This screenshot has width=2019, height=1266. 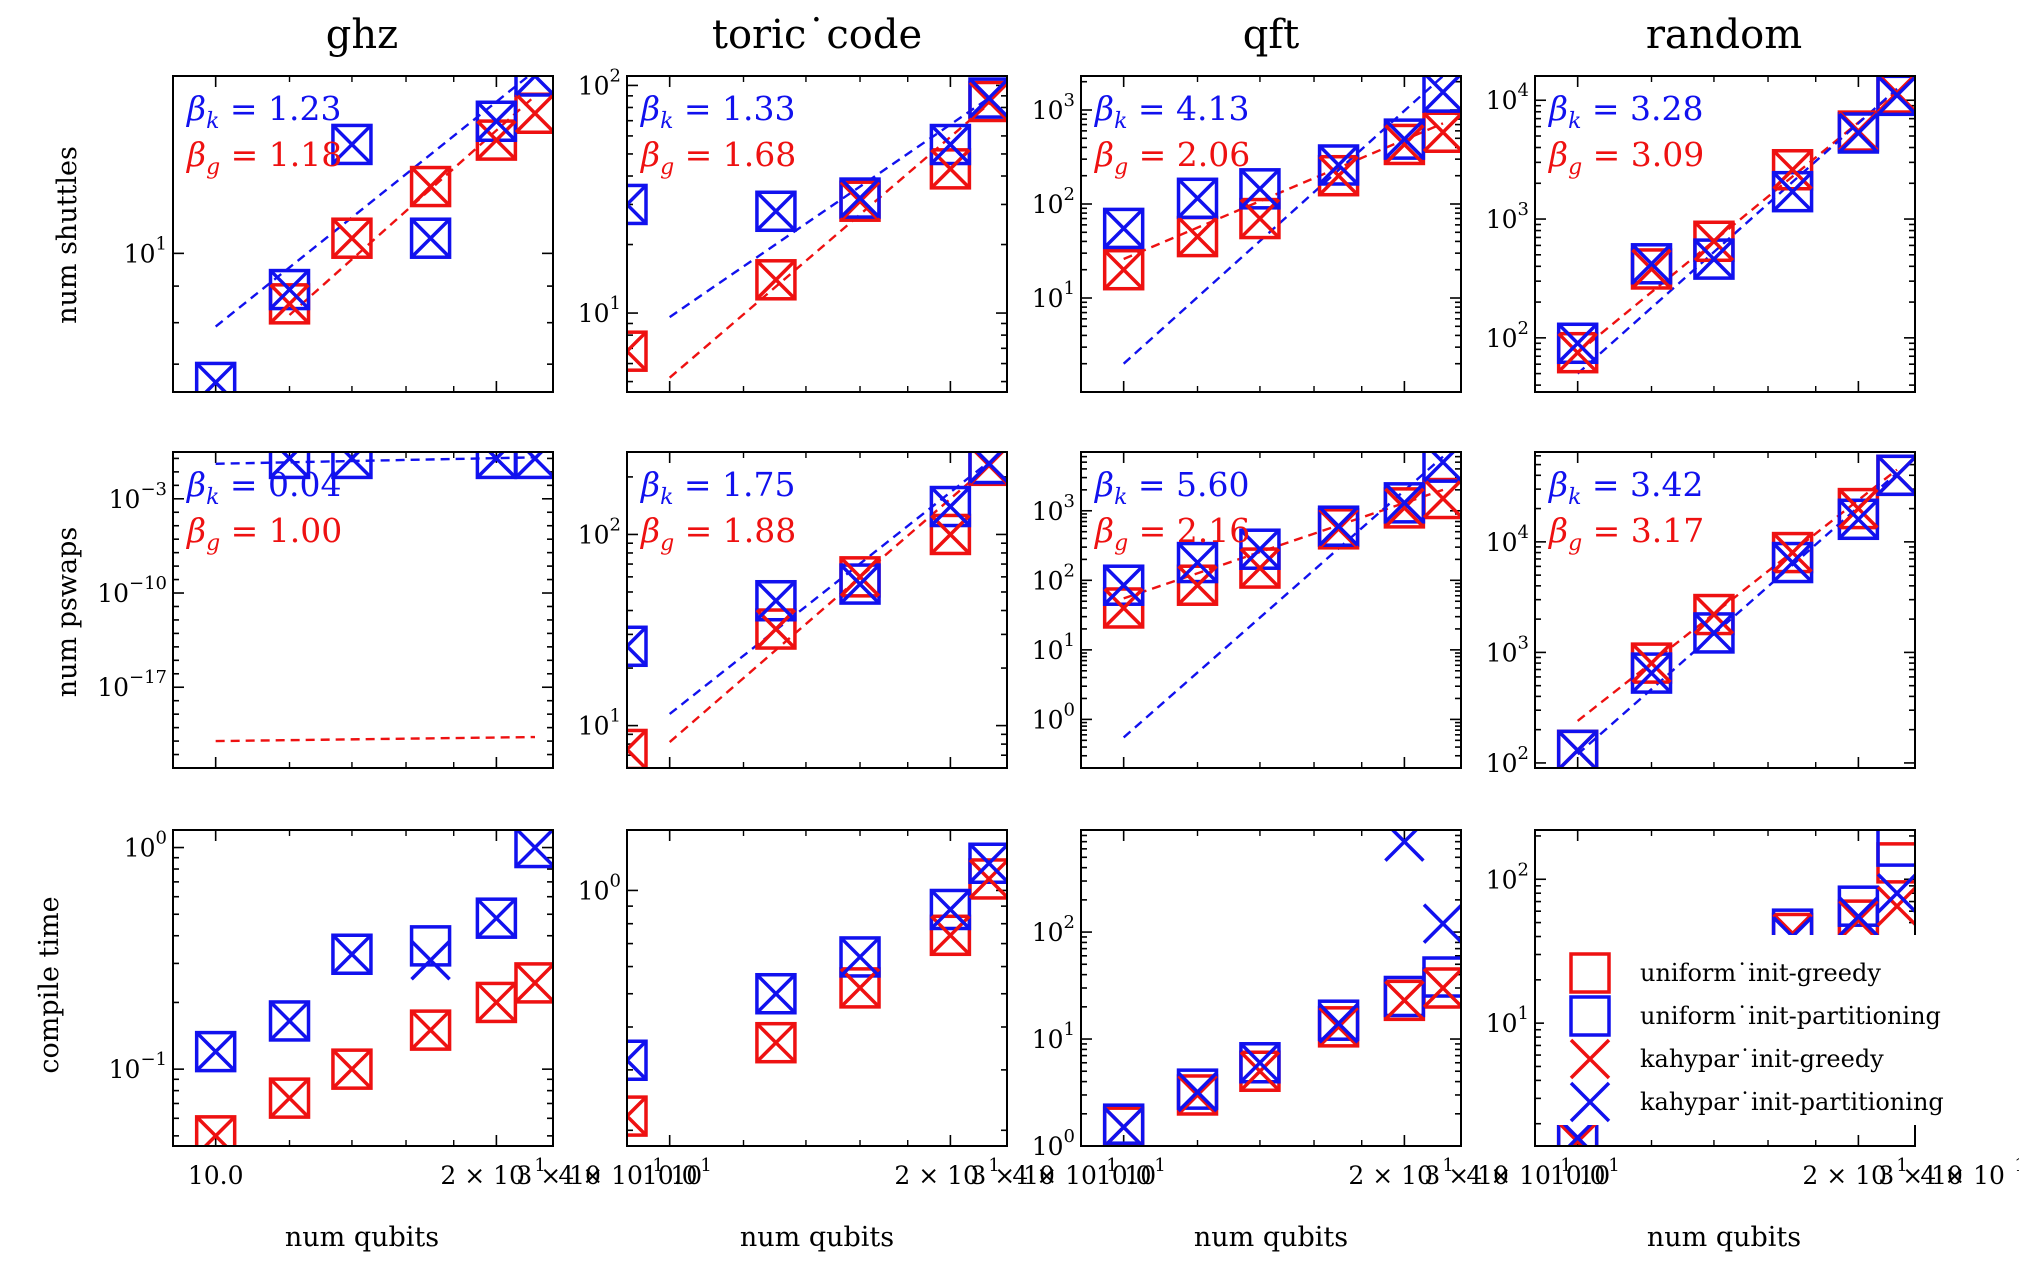 I want to click on y-tick-label: 10⁴, so click(x=1507, y=539).